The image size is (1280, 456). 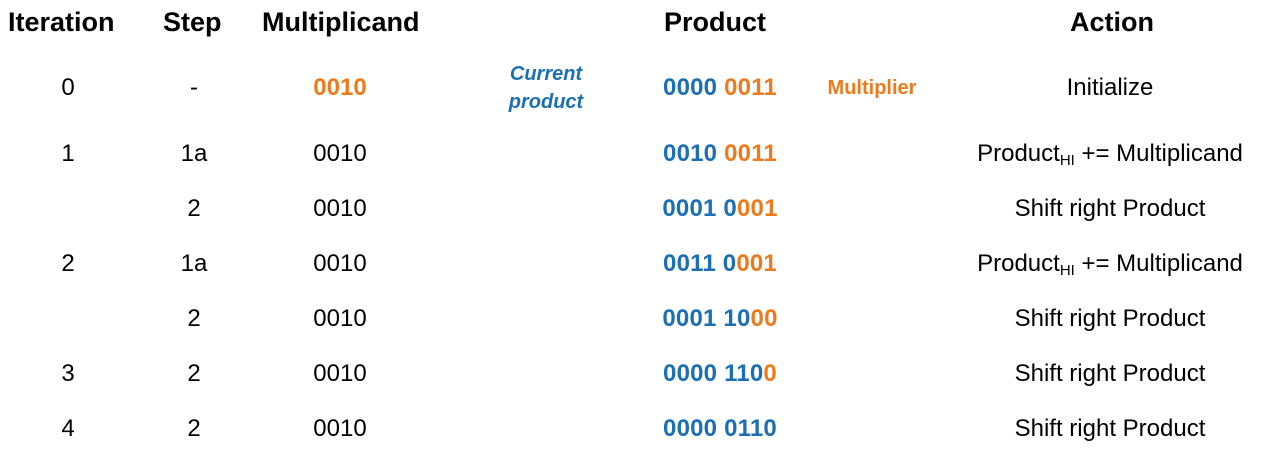 What do you see at coordinates (546, 74) in the screenshot?
I see `current-product-line1: Current` at bounding box center [546, 74].